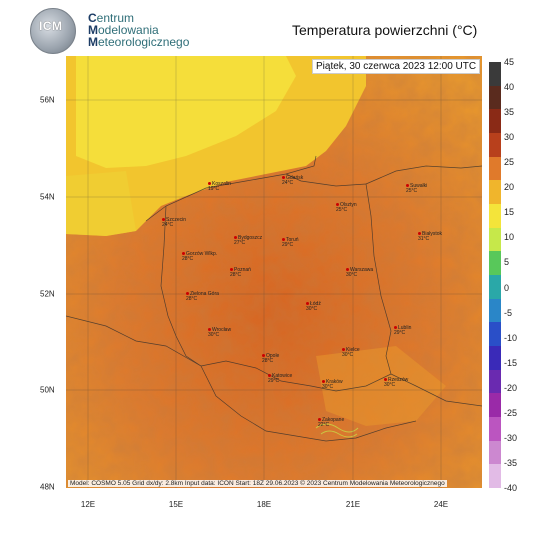 The height and width of the screenshot is (552, 552). Describe the element at coordinates (290, 242) in the screenshot. I see `city-torun: Toruń 29°C` at that location.